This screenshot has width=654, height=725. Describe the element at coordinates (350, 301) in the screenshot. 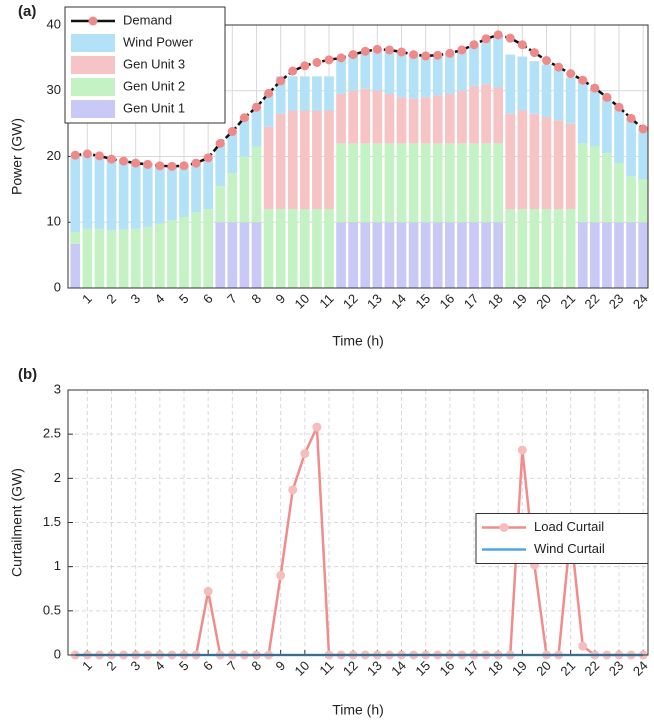

I see `x-tick-label: 12` at that location.